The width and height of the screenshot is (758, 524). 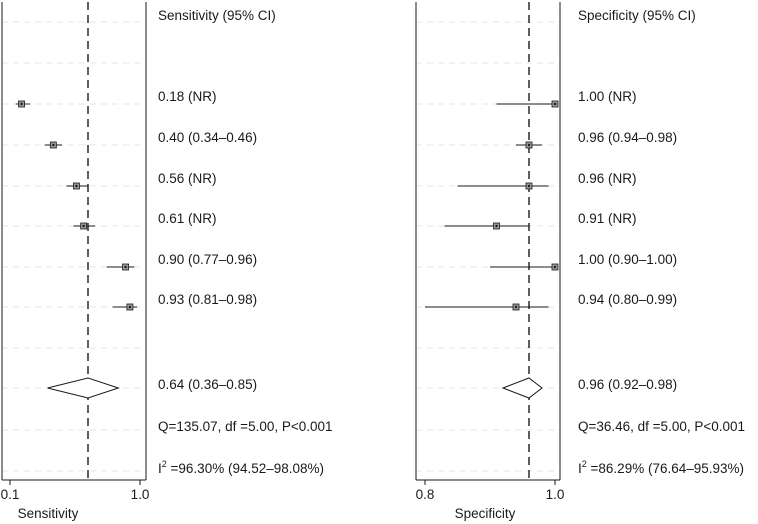 What do you see at coordinates (217, 15) in the screenshot?
I see `column-header: Sensitivity (95% CI)` at bounding box center [217, 15].